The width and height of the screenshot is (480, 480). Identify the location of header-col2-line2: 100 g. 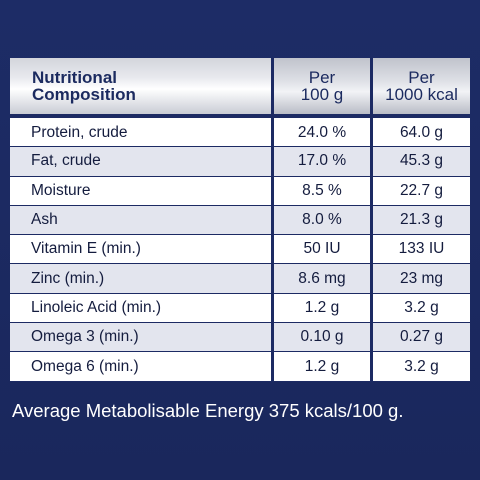
(322, 94).